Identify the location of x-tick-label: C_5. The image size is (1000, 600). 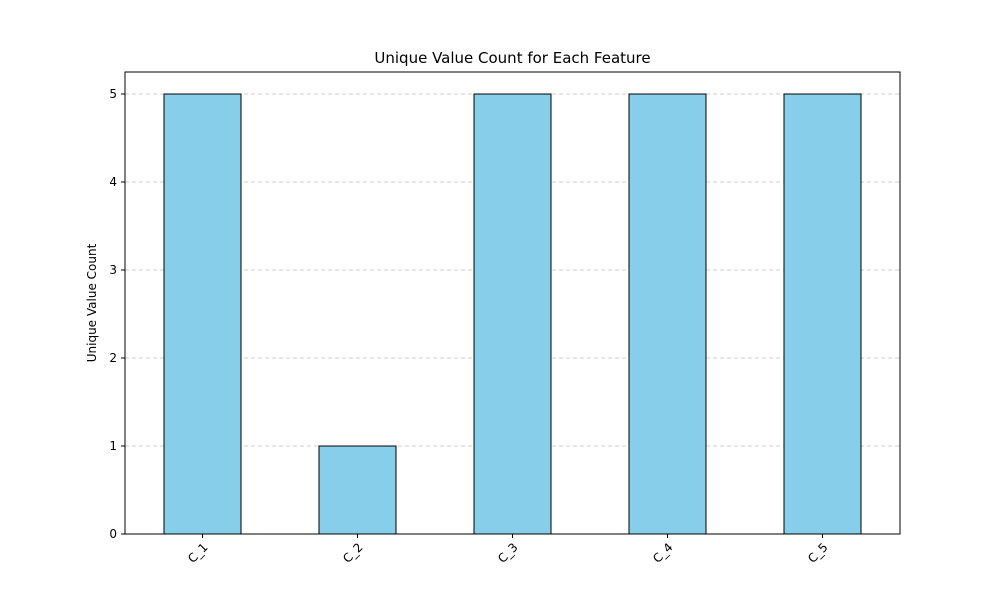
(817, 552).